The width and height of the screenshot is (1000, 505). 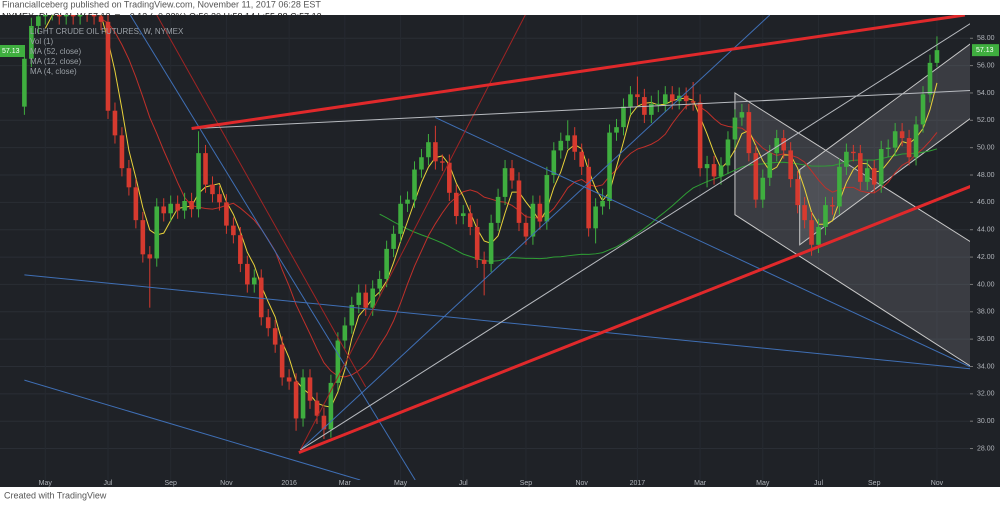 I want to click on y-tick-label: 48.00, so click(x=986, y=175).